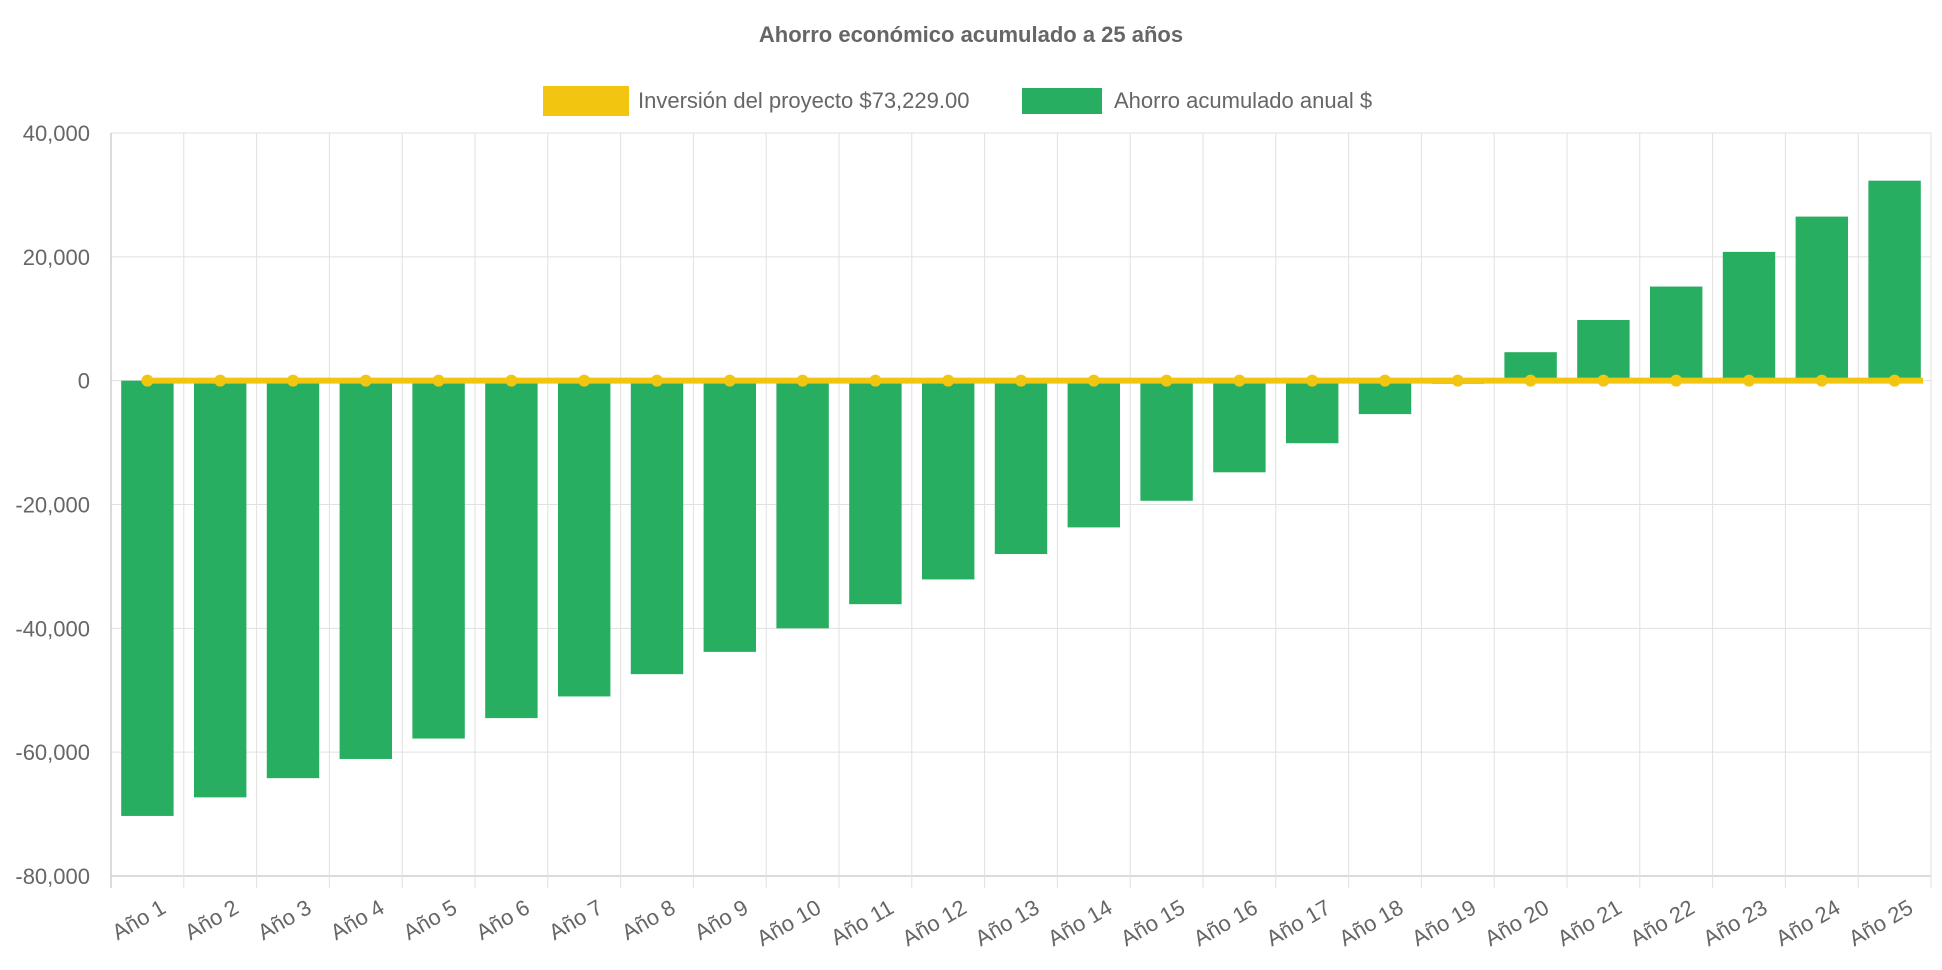 The image size is (1942, 970). Describe the element at coordinates (788, 923) in the screenshot. I see `x-tick-label: Año 10` at that location.